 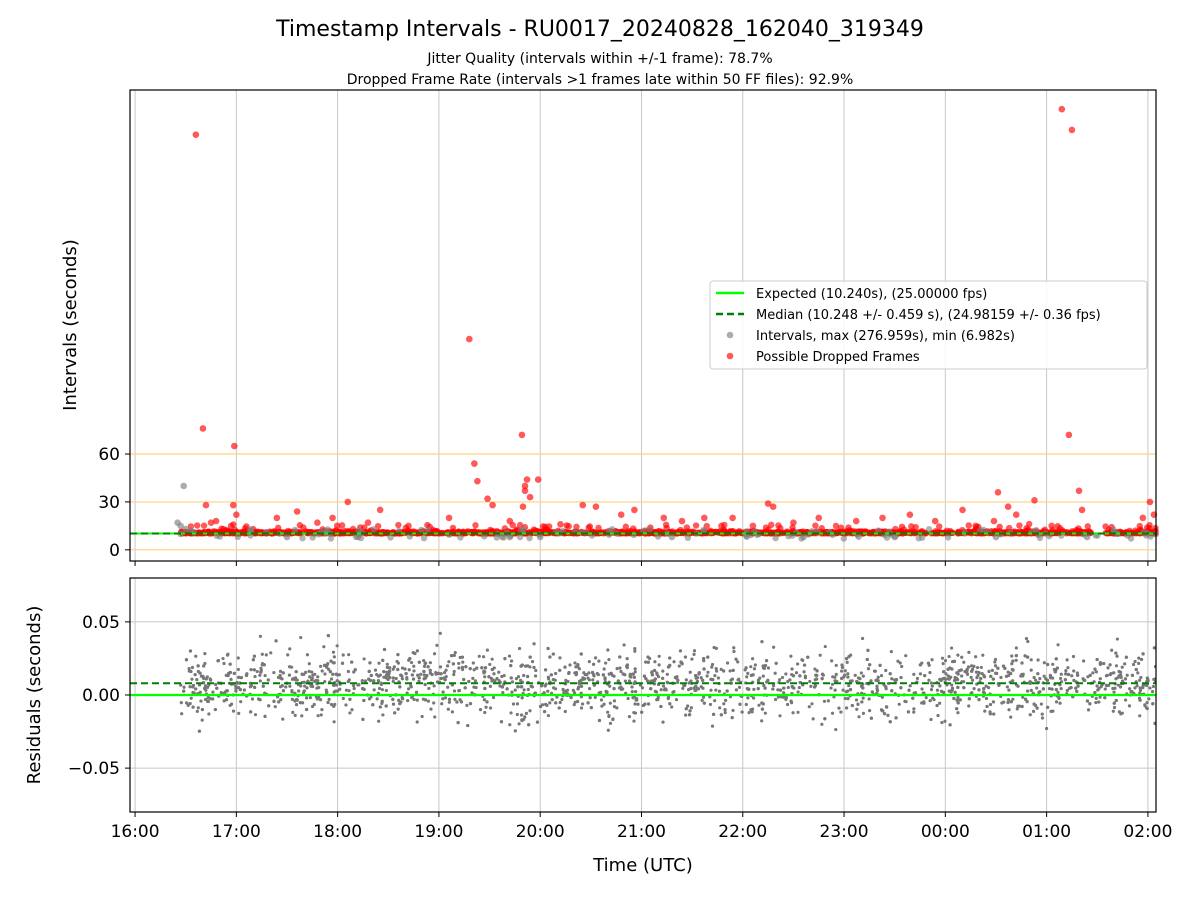 I want to click on legend-marker-swatch, so click(x=730, y=335).